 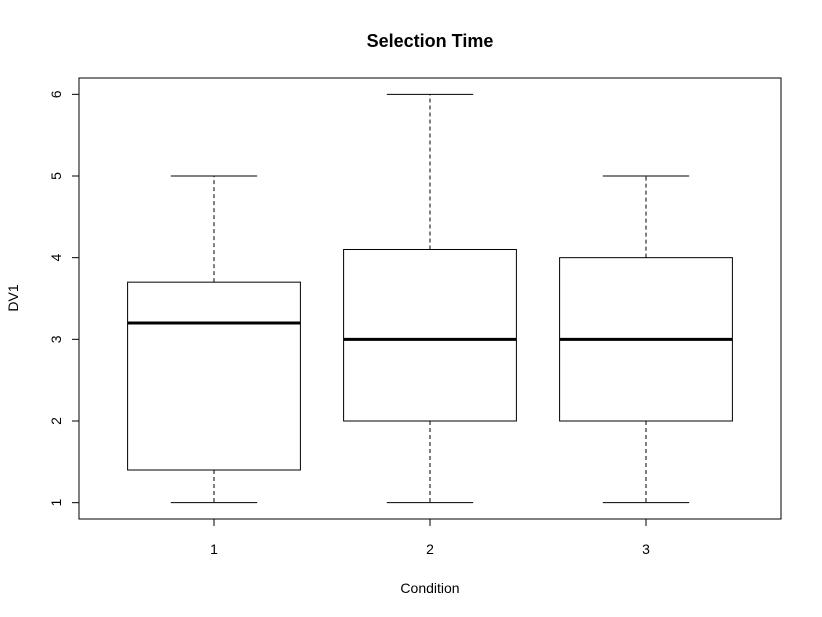 What do you see at coordinates (56, 258) in the screenshot?
I see `y-tick-label: 4` at bounding box center [56, 258].